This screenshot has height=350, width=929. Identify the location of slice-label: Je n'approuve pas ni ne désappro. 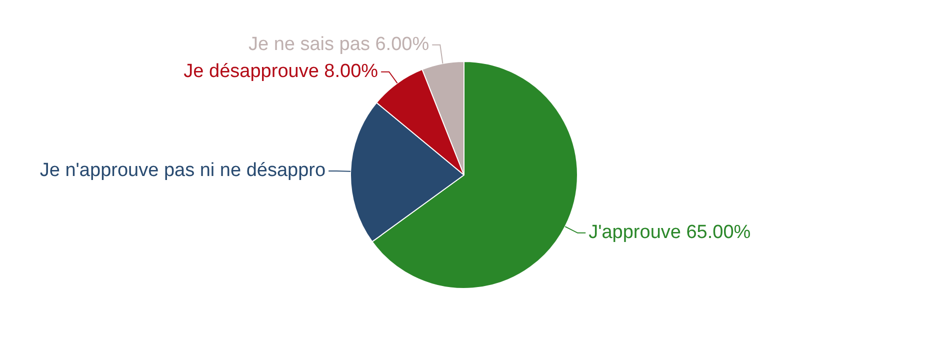
(183, 171).